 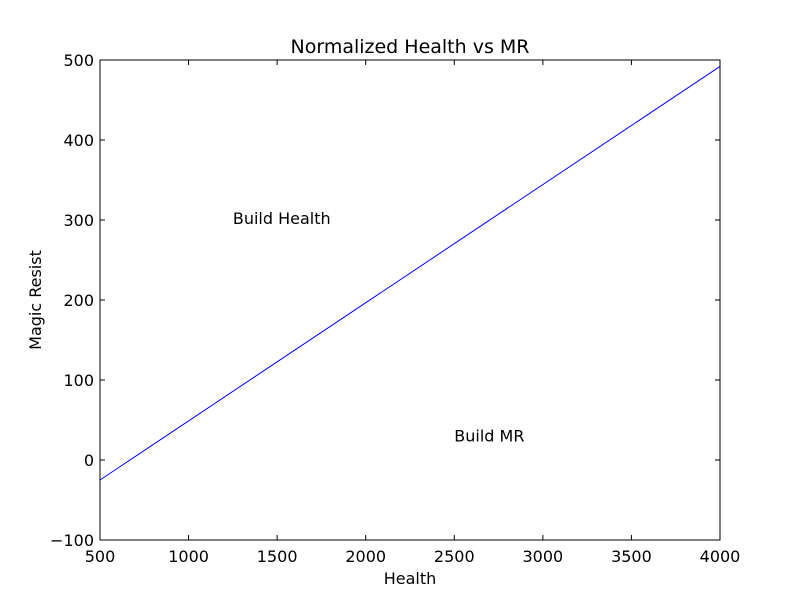 What do you see at coordinates (410, 47) in the screenshot?
I see `chart-title: Normalized Health vs MR` at bounding box center [410, 47].